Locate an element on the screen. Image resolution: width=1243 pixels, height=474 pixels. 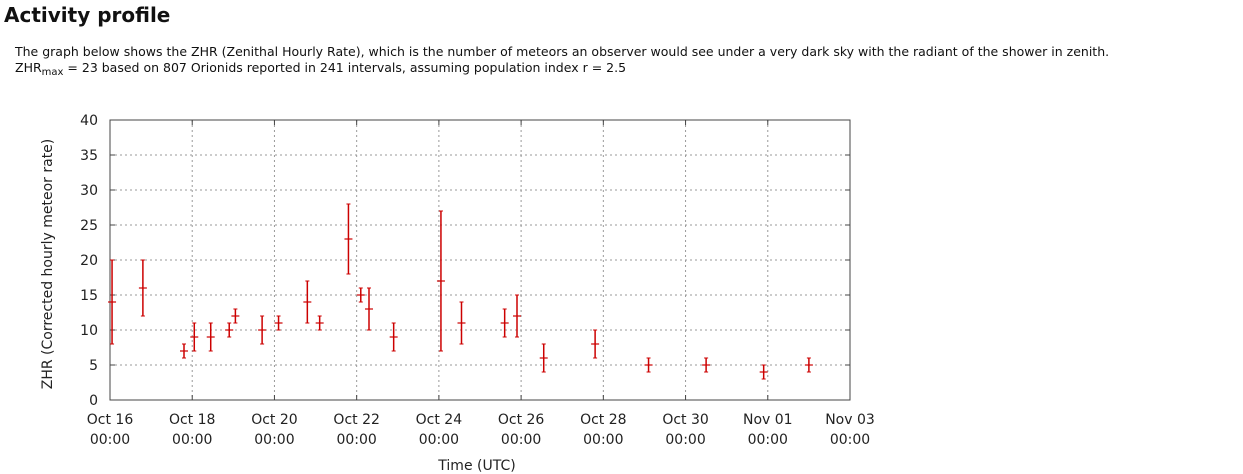
y-tick-label: 5 is located at coordinates (93, 366).